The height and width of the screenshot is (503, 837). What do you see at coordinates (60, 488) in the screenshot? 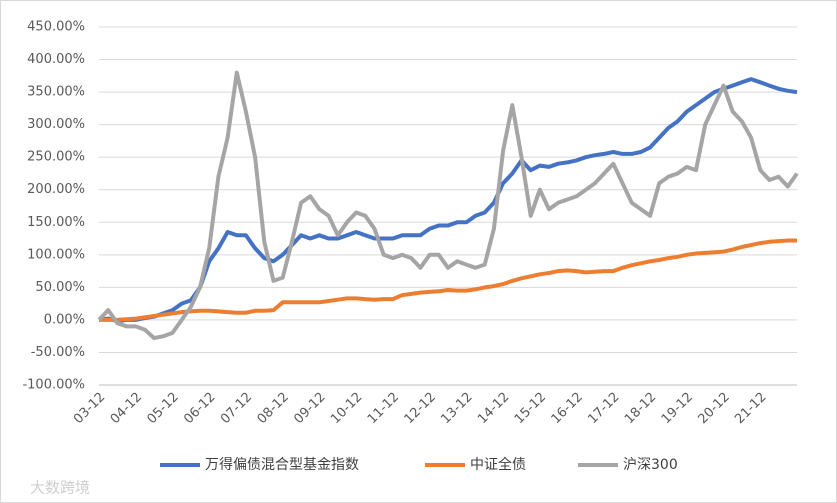
I see `watermark: 大数跨境` at bounding box center [60, 488].